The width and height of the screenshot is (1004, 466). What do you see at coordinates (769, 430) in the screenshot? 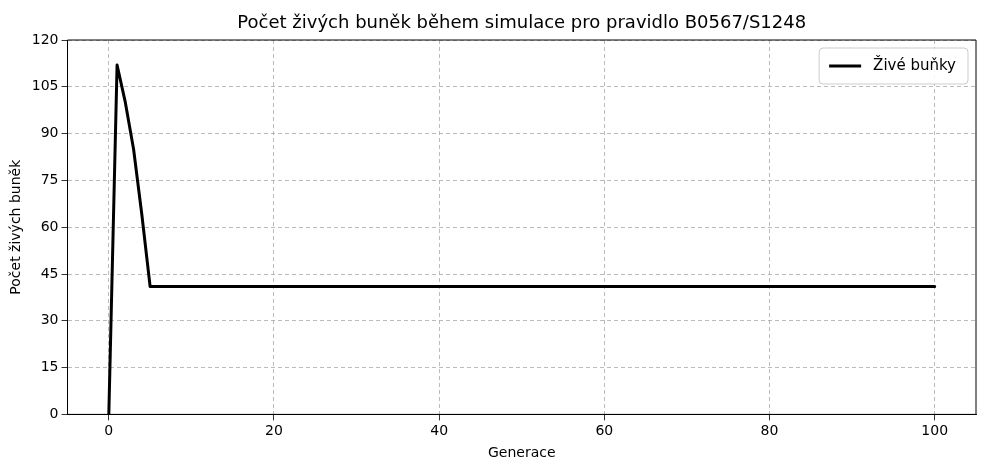
I see `x-tick-label: 80` at bounding box center [769, 430].